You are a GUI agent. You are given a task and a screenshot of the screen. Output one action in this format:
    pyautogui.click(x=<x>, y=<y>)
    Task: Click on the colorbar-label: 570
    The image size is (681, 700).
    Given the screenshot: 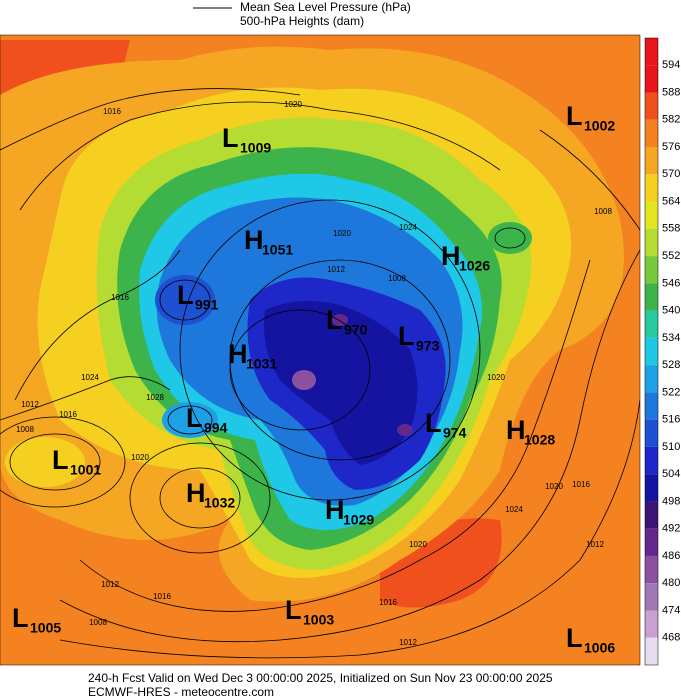 What is the action you would take?
    pyautogui.click(x=671, y=174)
    